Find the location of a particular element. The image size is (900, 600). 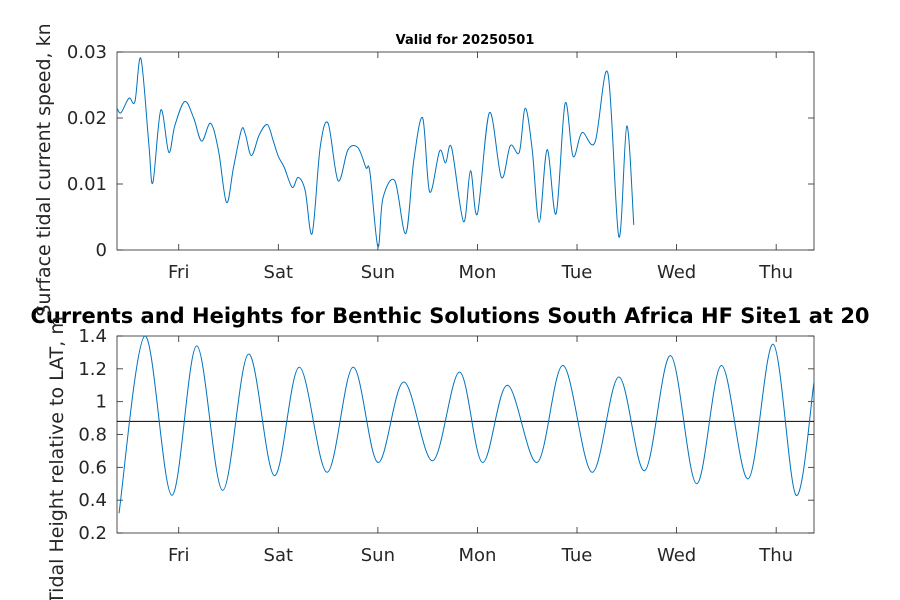

tidal-height-x-tick-label: Fri is located at coordinates (178, 555).